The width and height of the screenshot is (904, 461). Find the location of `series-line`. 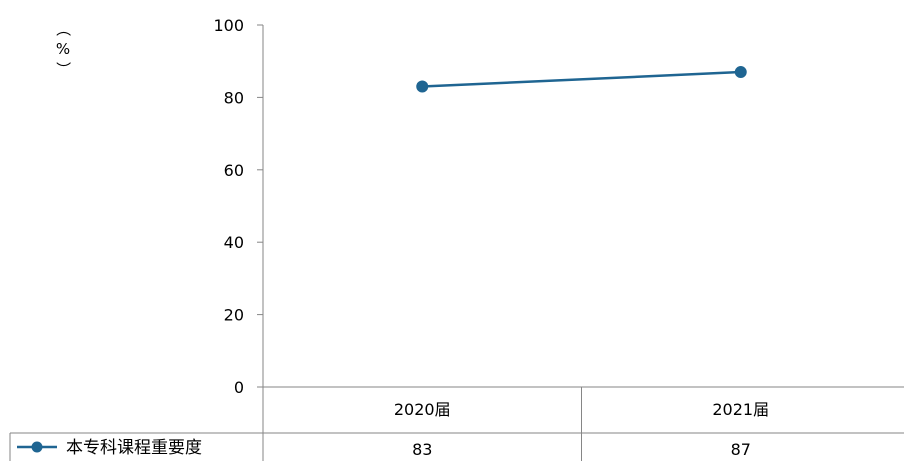

series-line is located at coordinates (581, 79).